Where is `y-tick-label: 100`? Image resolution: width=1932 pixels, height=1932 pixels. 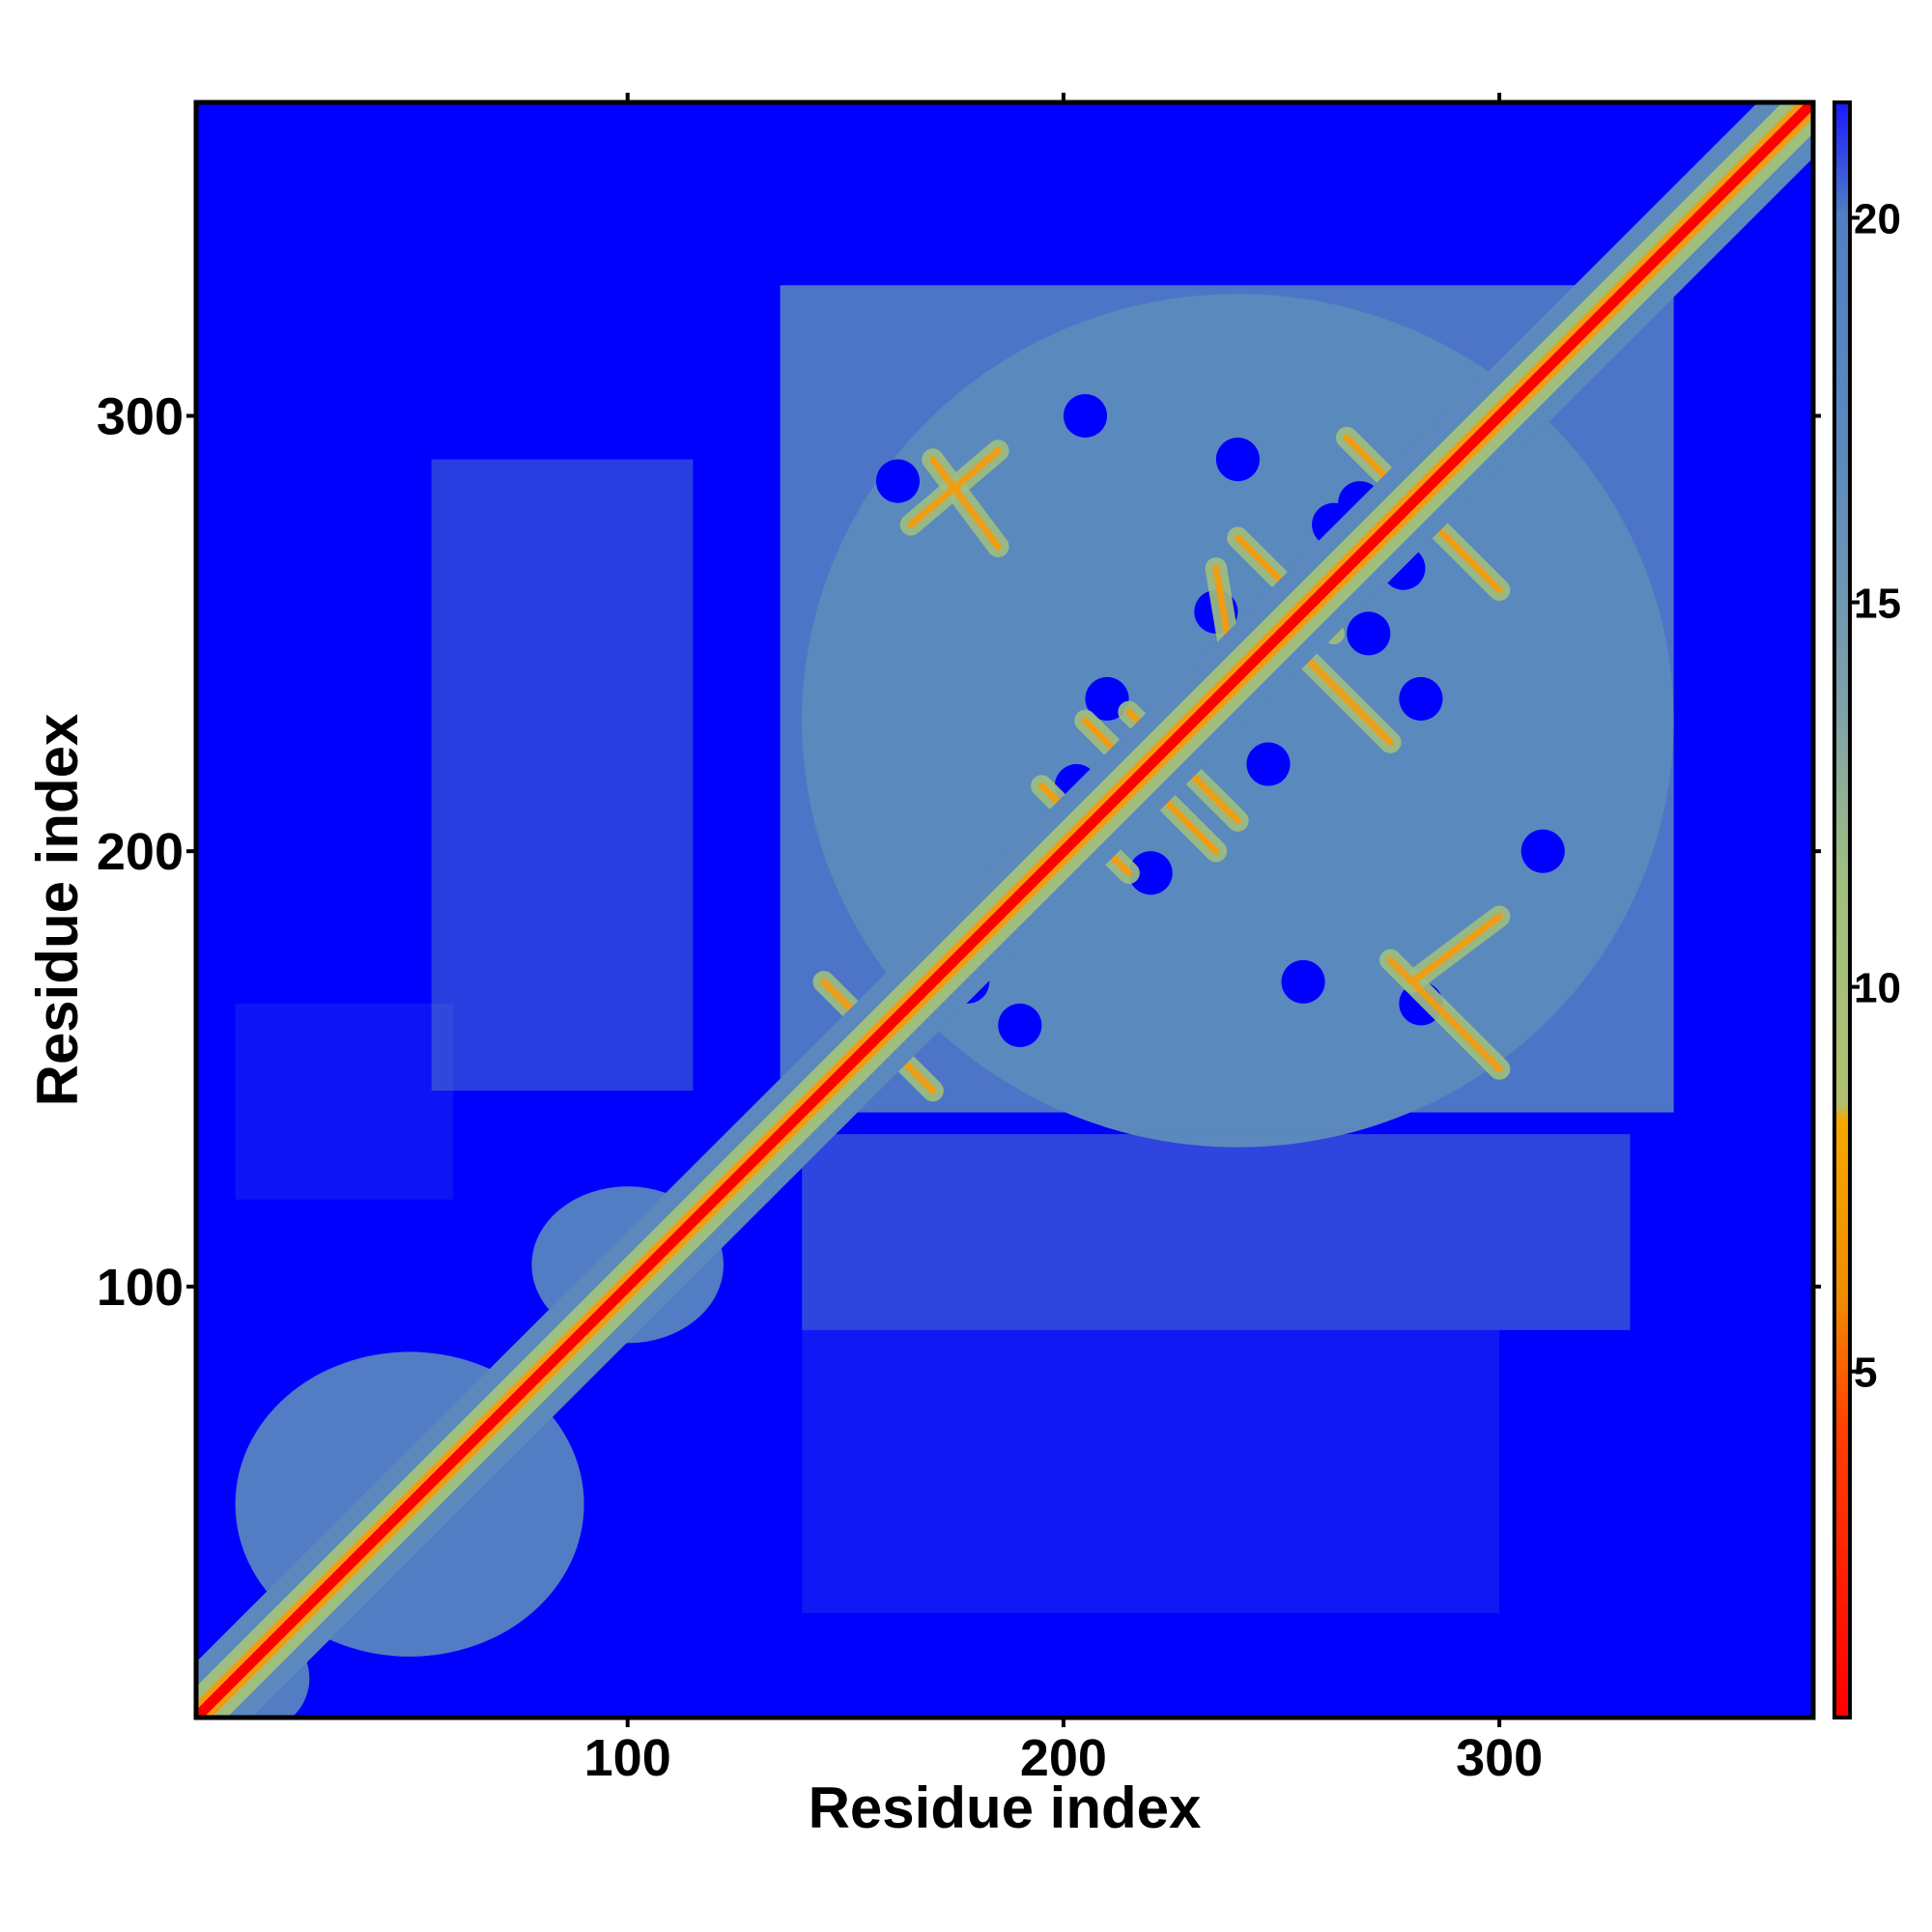
y-tick-label: 100 is located at coordinates (140, 1288).